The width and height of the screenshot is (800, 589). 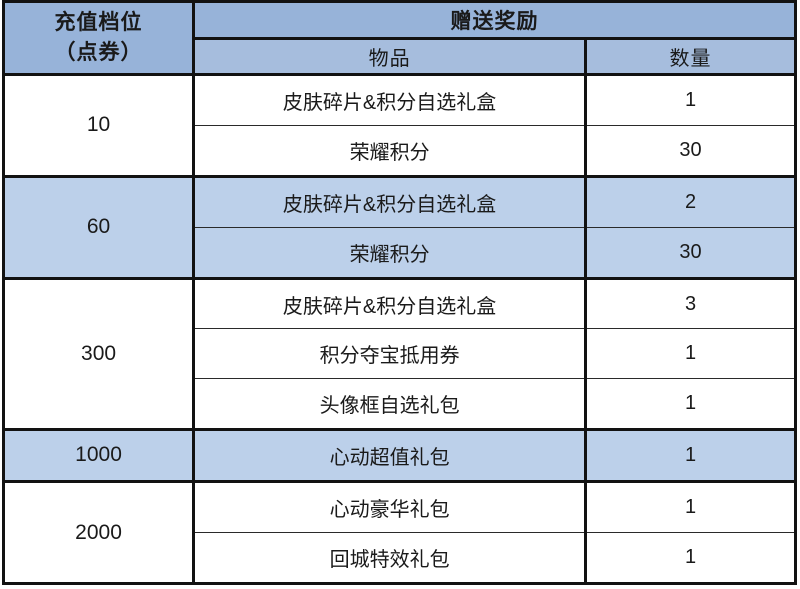 I want to click on table-header: 充值档位 （点券） 赠送奖励 物品 数量, so click(x=399, y=38).